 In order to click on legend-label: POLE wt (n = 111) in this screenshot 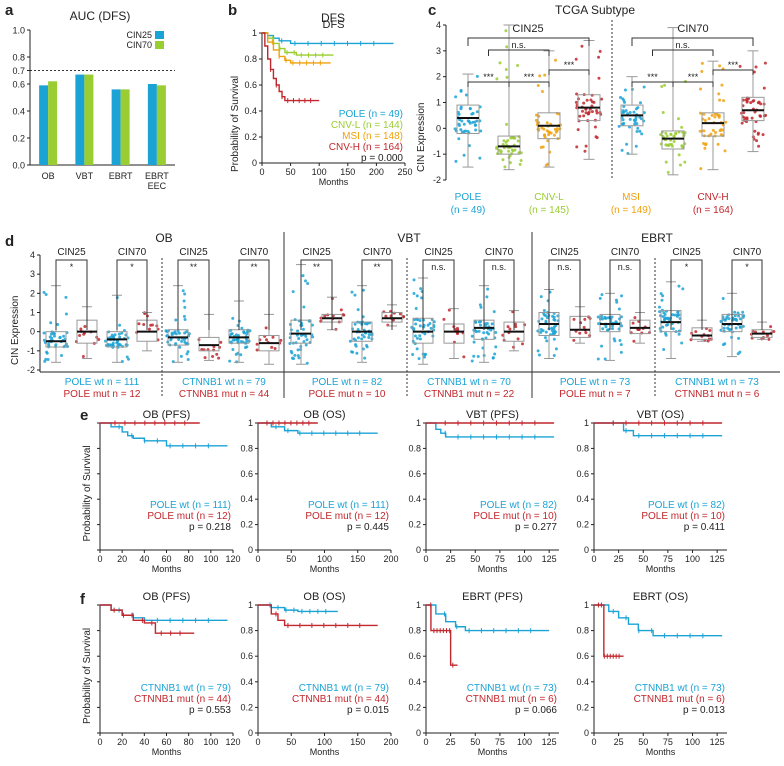, I will do `click(190, 505)`.